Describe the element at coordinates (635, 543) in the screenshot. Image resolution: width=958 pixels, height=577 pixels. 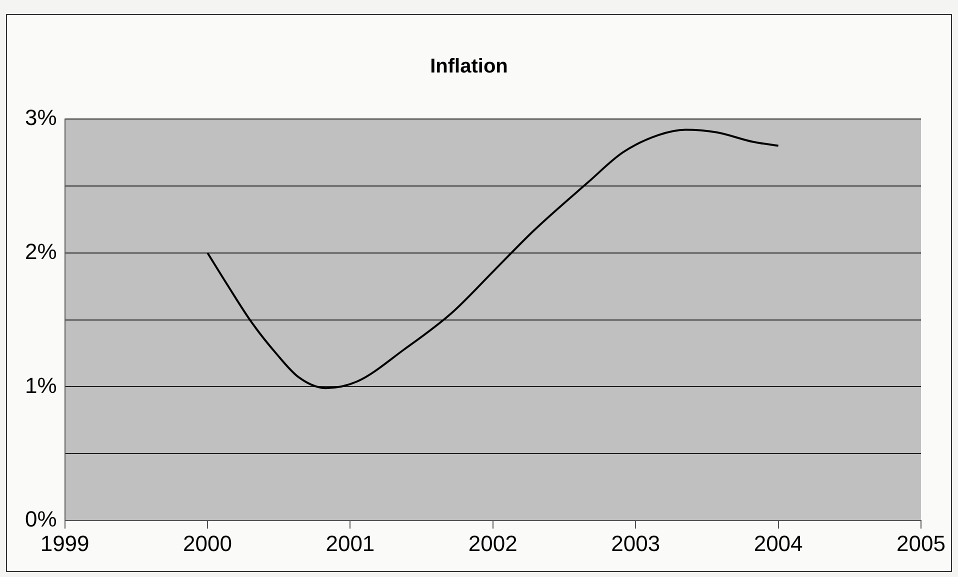
I see `x-tick-label: 2003` at that location.